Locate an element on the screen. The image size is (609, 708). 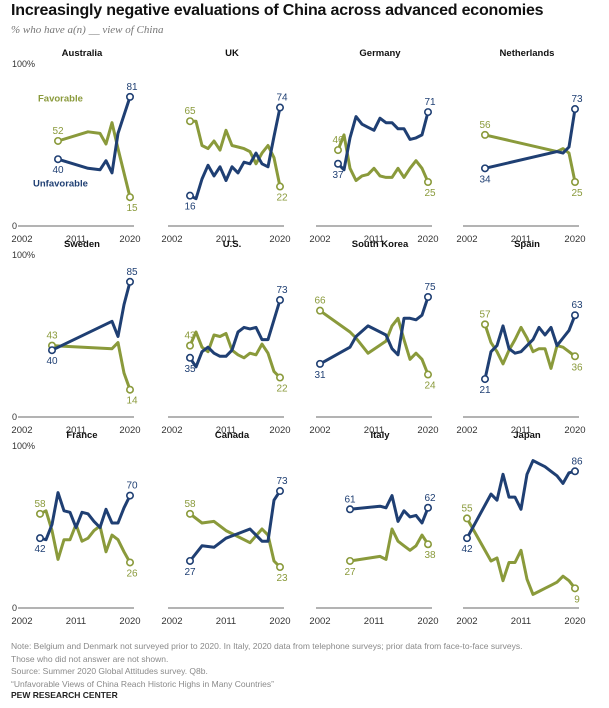
favorable-end-label: 36 is located at coordinates (577, 367).